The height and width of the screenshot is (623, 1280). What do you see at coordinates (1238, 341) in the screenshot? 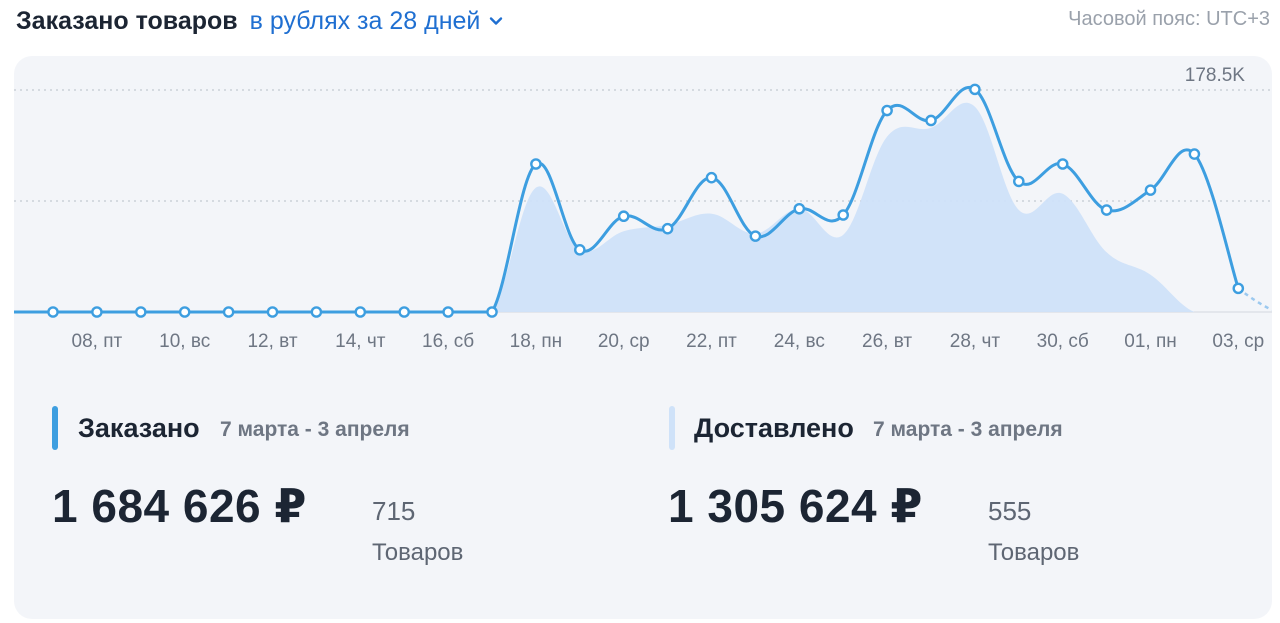
I see `x-tick-label: 03, ср` at bounding box center [1238, 341].